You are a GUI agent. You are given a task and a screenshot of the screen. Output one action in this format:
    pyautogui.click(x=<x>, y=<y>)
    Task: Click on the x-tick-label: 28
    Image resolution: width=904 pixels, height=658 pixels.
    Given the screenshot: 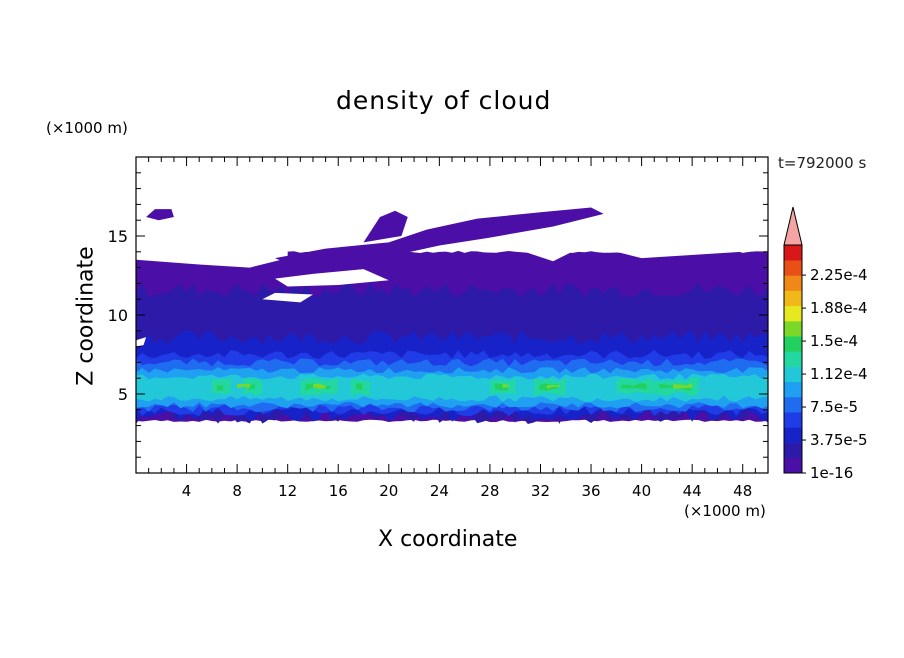 What is the action you would take?
    pyautogui.click(x=489, y=491)
    